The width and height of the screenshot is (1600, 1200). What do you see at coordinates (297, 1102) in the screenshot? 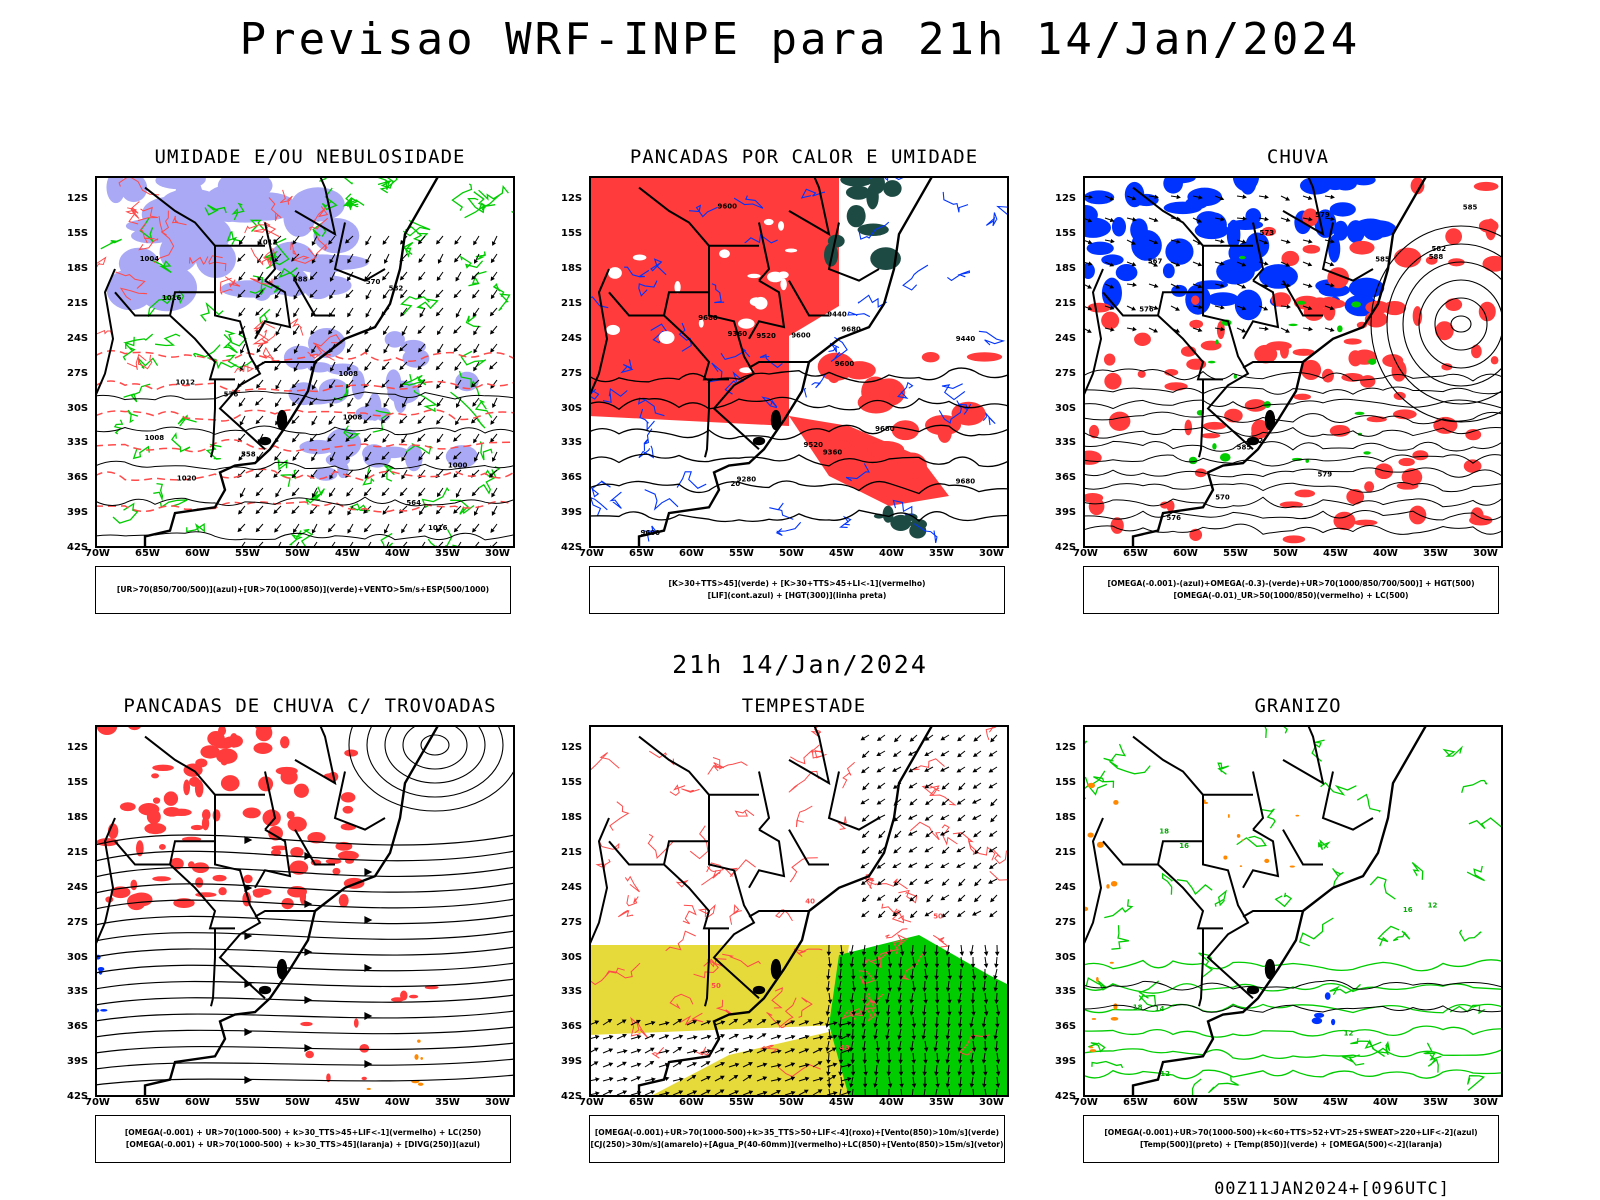
I see `lon-tick-label: 50W` at bounding box center [297, 1102].